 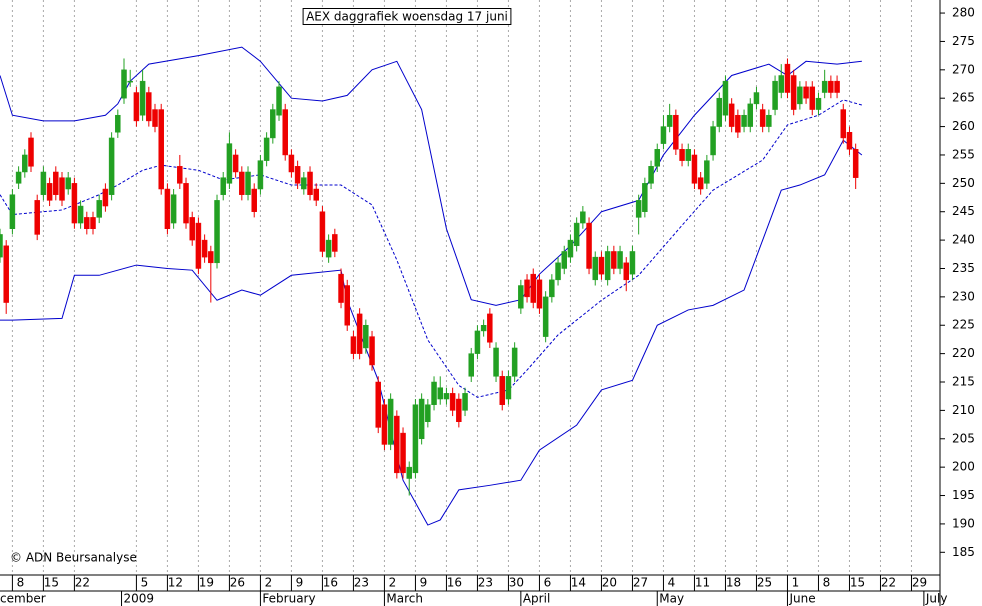 What do you see at coordinates (936, 599) in the screenshot?
I see `month-label: July` at bounding box center [936, 599].